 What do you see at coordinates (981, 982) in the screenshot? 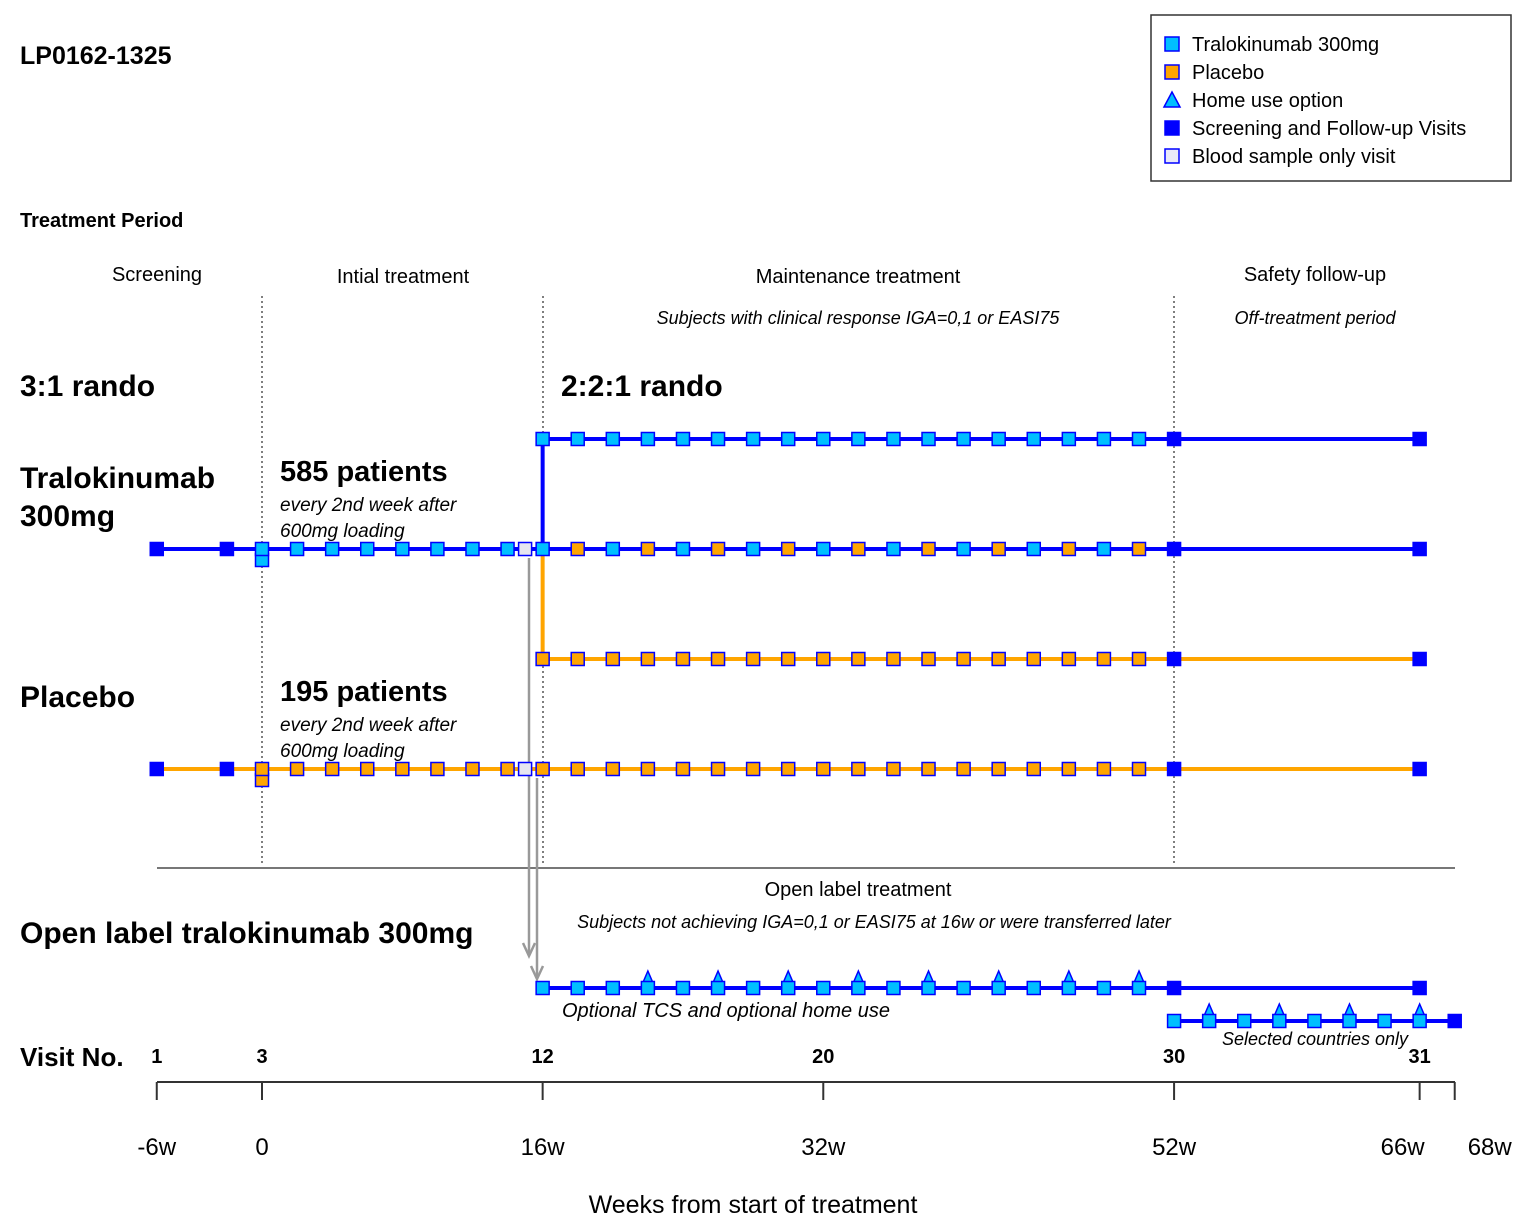
I see `row-open-label` at bounding box center [981, 982].